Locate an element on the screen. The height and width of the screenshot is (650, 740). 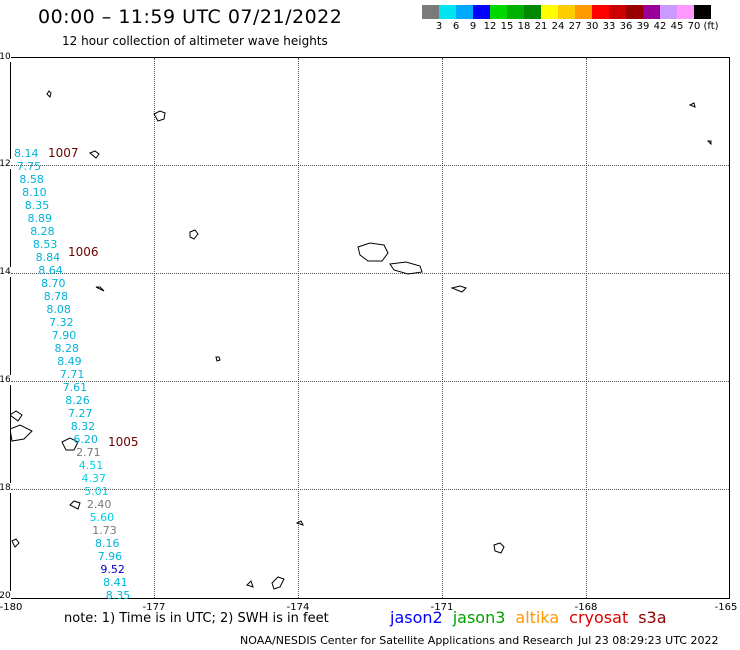
wave-height-value: 8.84 is located at coordinates (48, 257).